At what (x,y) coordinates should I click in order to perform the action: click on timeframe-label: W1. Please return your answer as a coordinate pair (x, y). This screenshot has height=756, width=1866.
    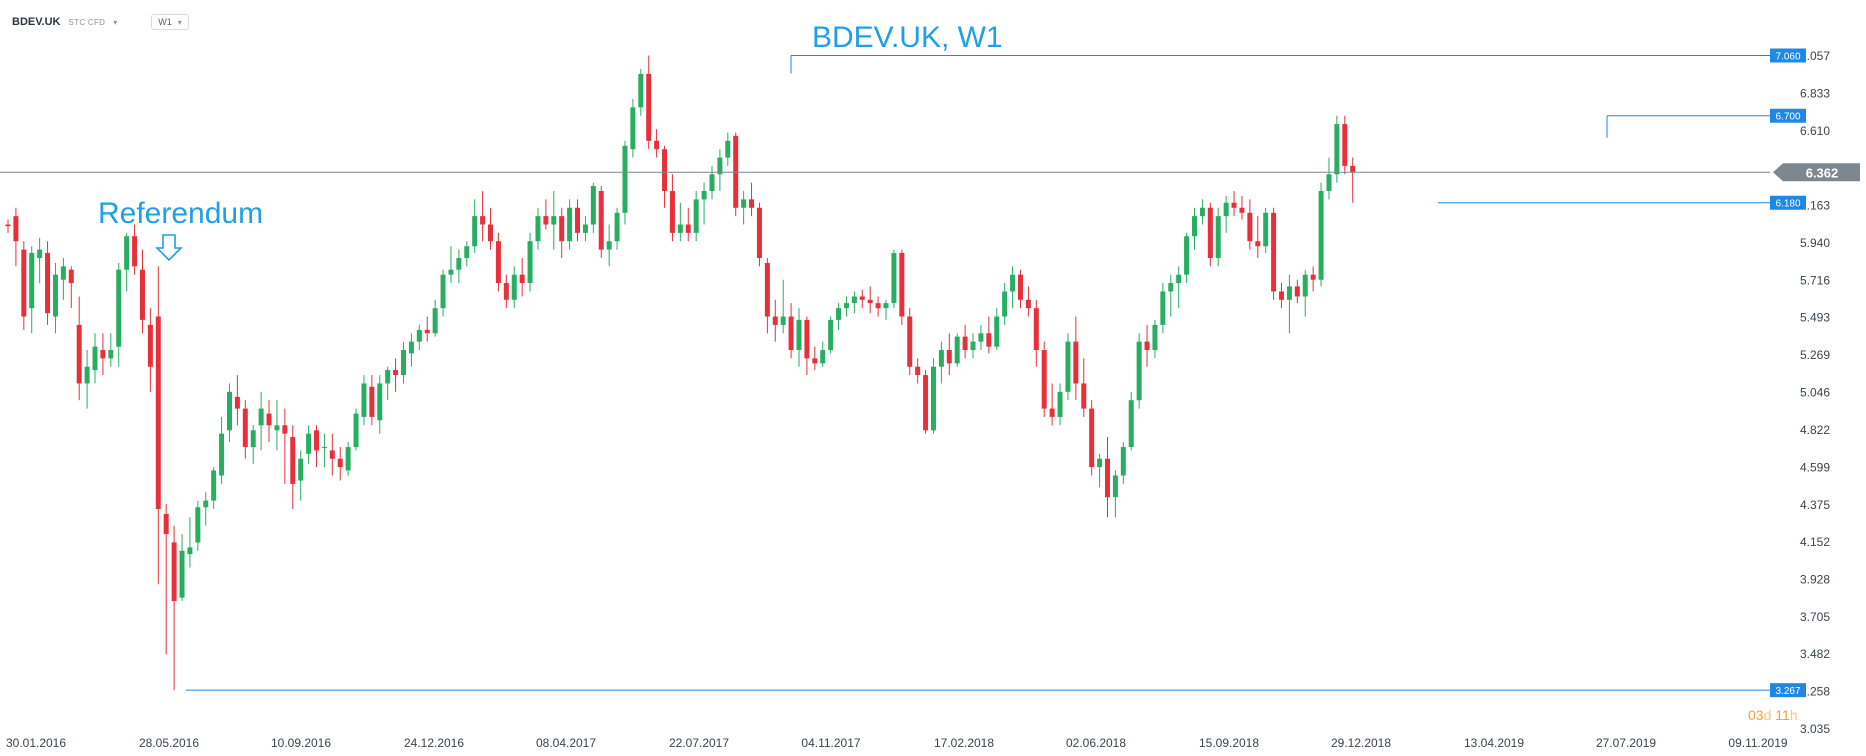
    Looking at the image, I should click on (165, 22).